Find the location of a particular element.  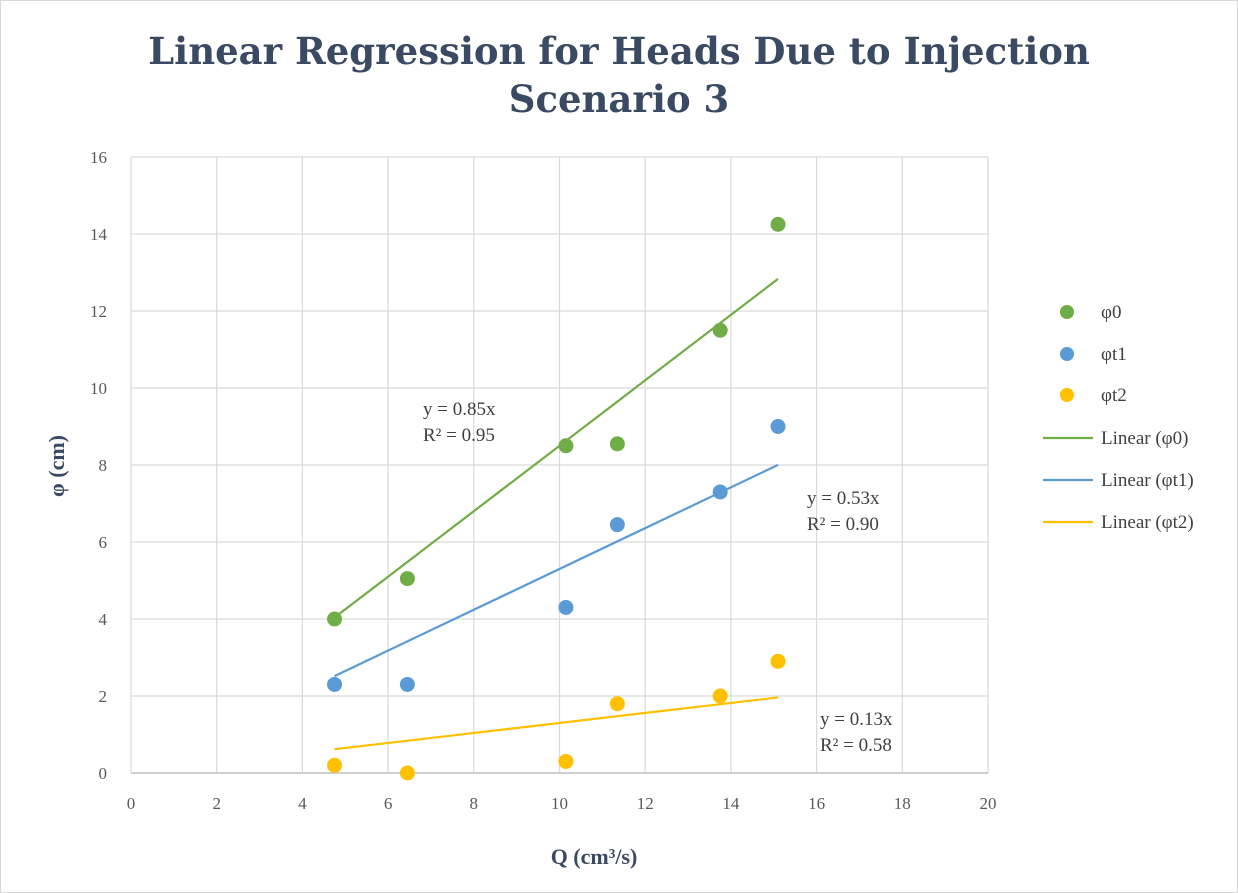

y-tick-labels: 0 2 4 6 8 10 12 14 16 is located at coordinates (99, 465).